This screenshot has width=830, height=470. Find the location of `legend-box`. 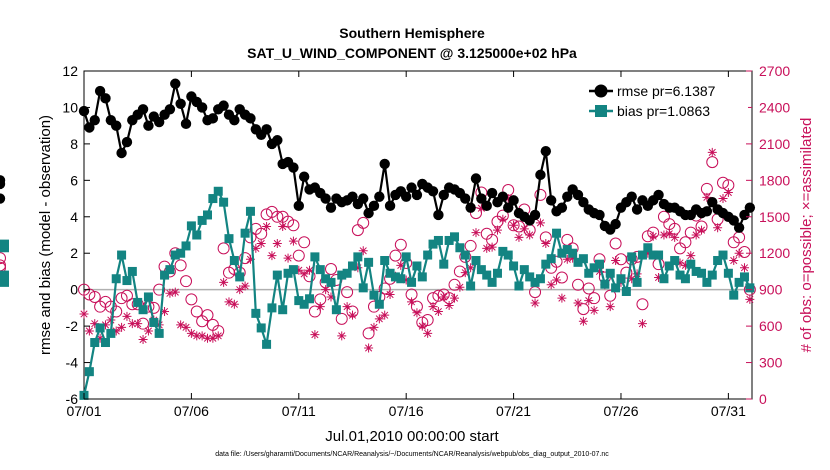

legend-box is located at coordinates (666, 101).